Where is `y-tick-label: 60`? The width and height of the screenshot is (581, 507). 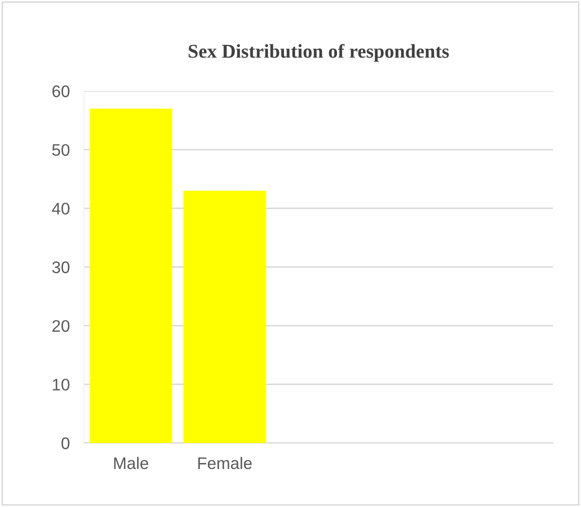
y-tick-label: 60 is located at coordinates (61, 91).